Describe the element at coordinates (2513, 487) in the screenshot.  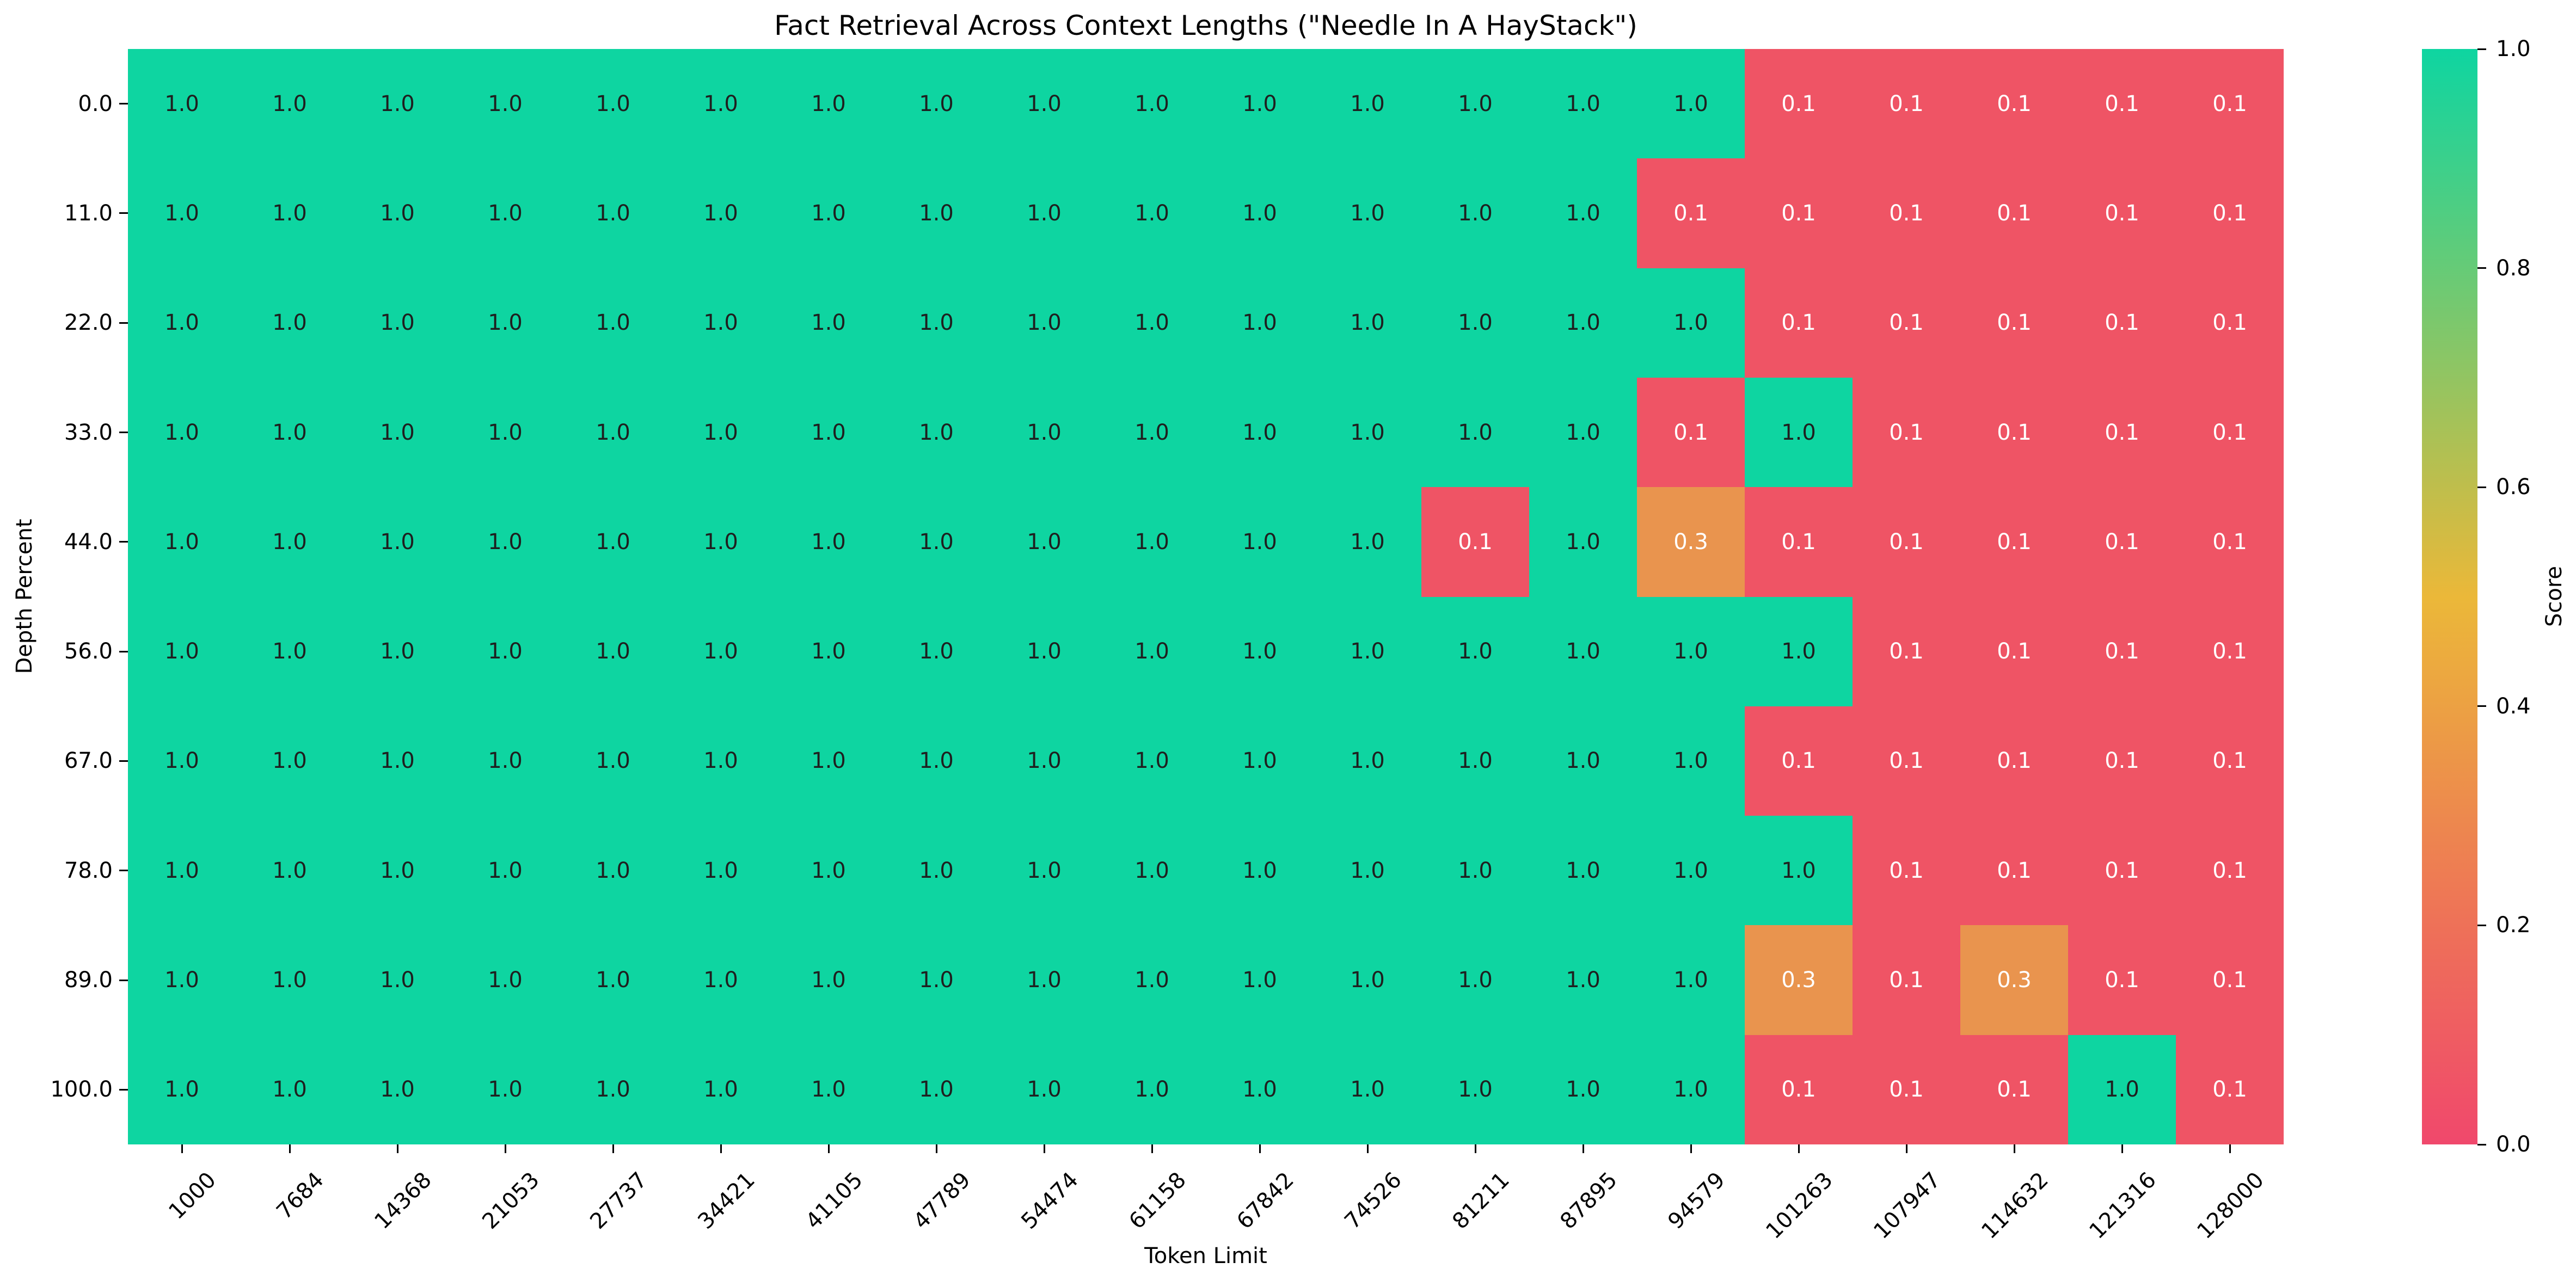
I see `colorbar-tick-label: 0.6` at that location.